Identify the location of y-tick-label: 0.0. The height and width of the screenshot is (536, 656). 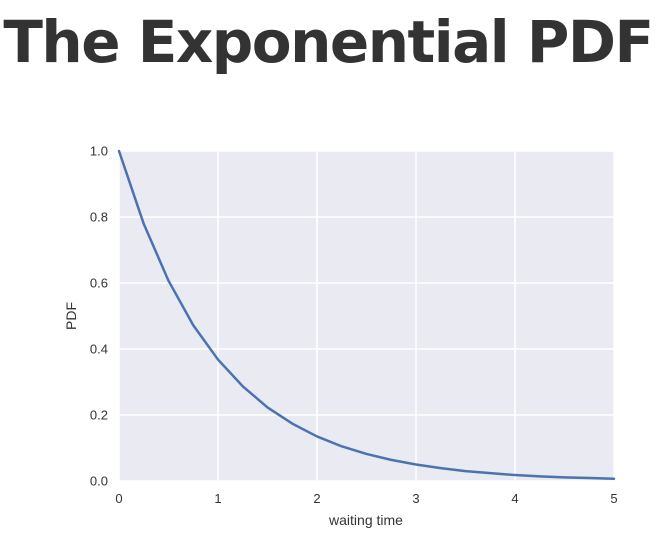
(99, 481).